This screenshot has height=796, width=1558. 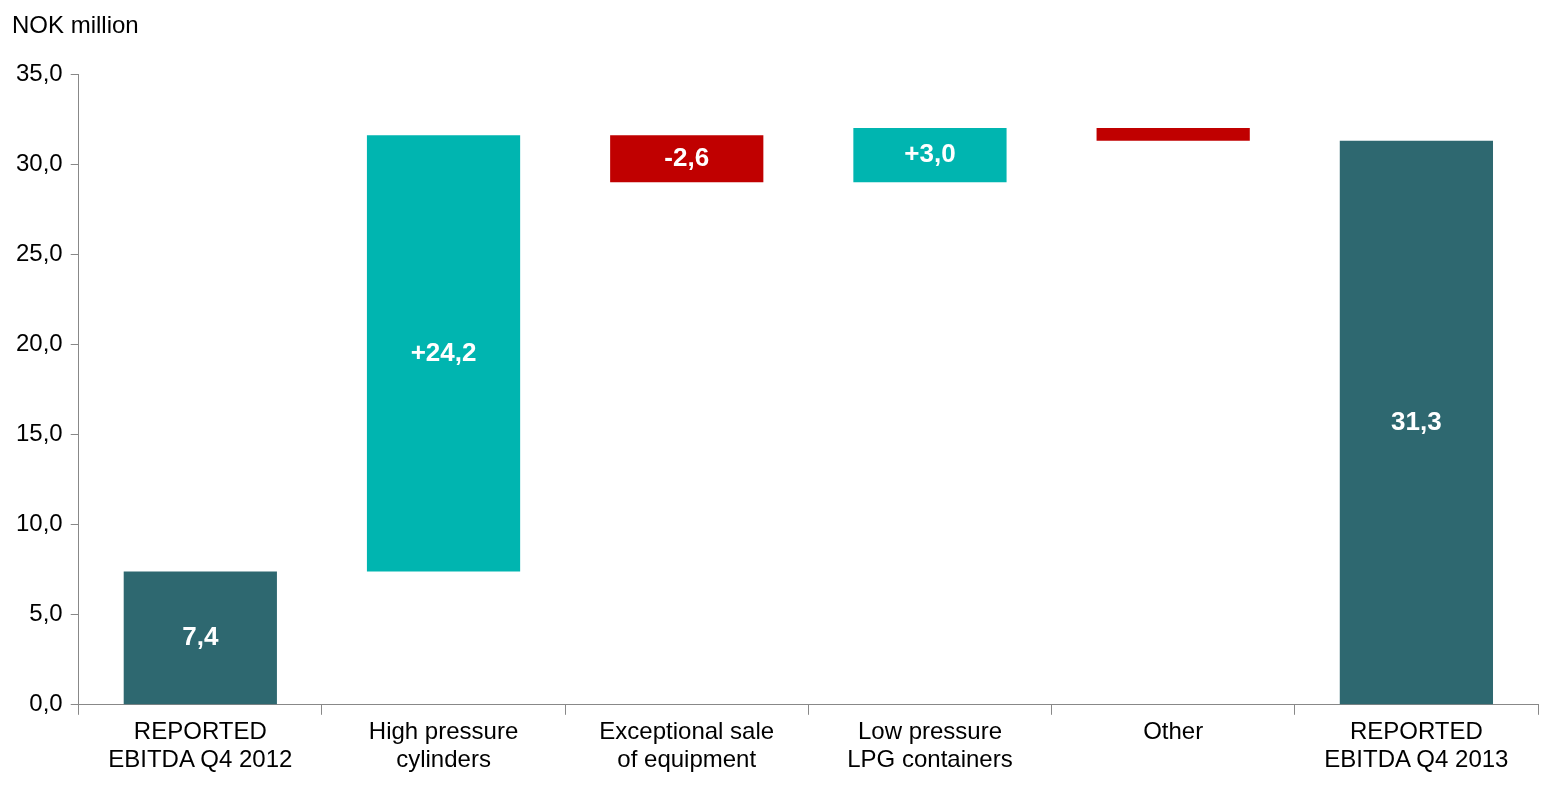 I want to click on x-tick-label: REPORTED EBITDA Q4 2013, so click(x=1416, y=744).